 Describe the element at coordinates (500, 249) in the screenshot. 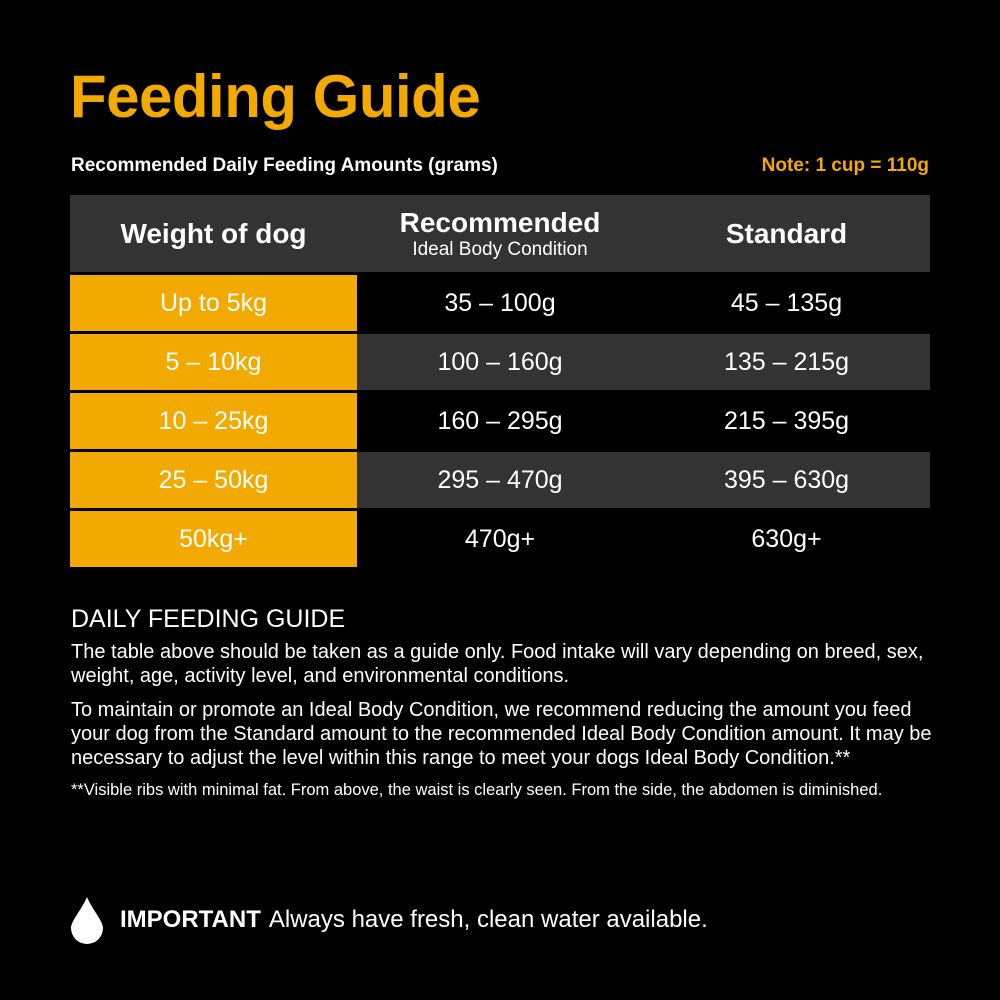

I see `header-recommended-sub: Ideal Body Condition` at that location.